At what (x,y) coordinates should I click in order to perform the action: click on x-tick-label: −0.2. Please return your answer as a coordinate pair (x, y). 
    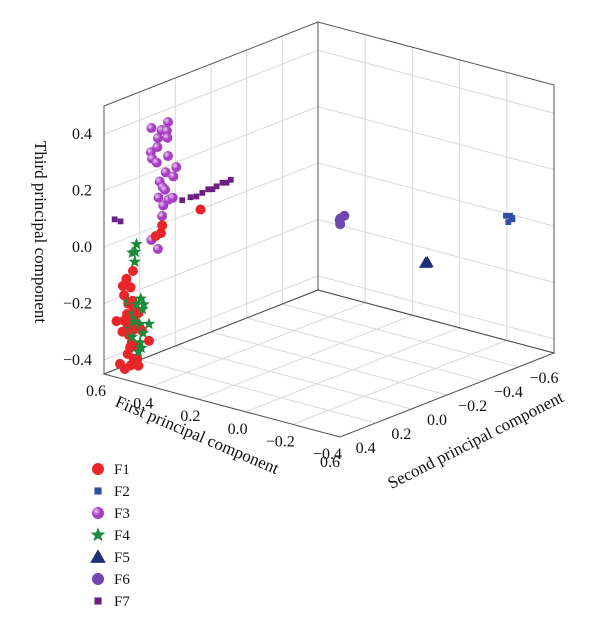
    Looking at the image, I should click on (472, 406).